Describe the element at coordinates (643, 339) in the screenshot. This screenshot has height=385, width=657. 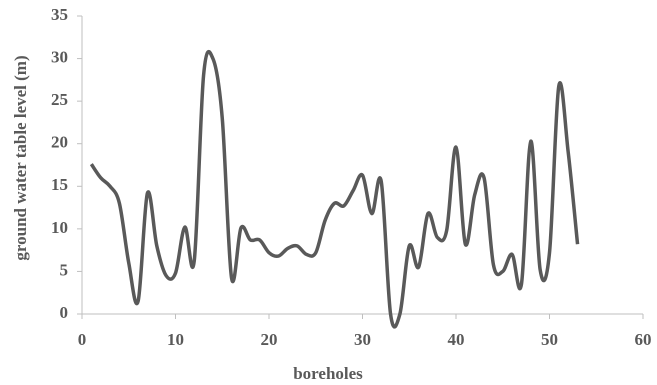
I see `x-tick-label: 60` at that location.